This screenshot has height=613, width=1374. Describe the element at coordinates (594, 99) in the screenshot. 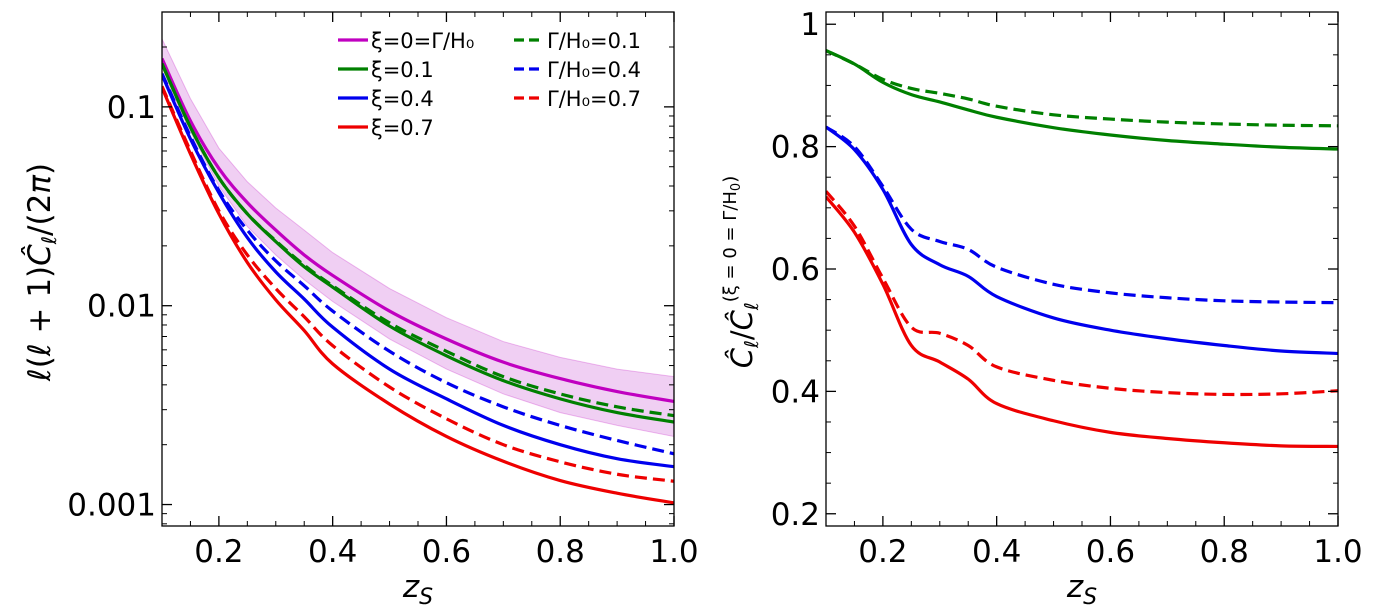

I see `legend-label--h-0-7: Γ/H₀=0.7` at that location.